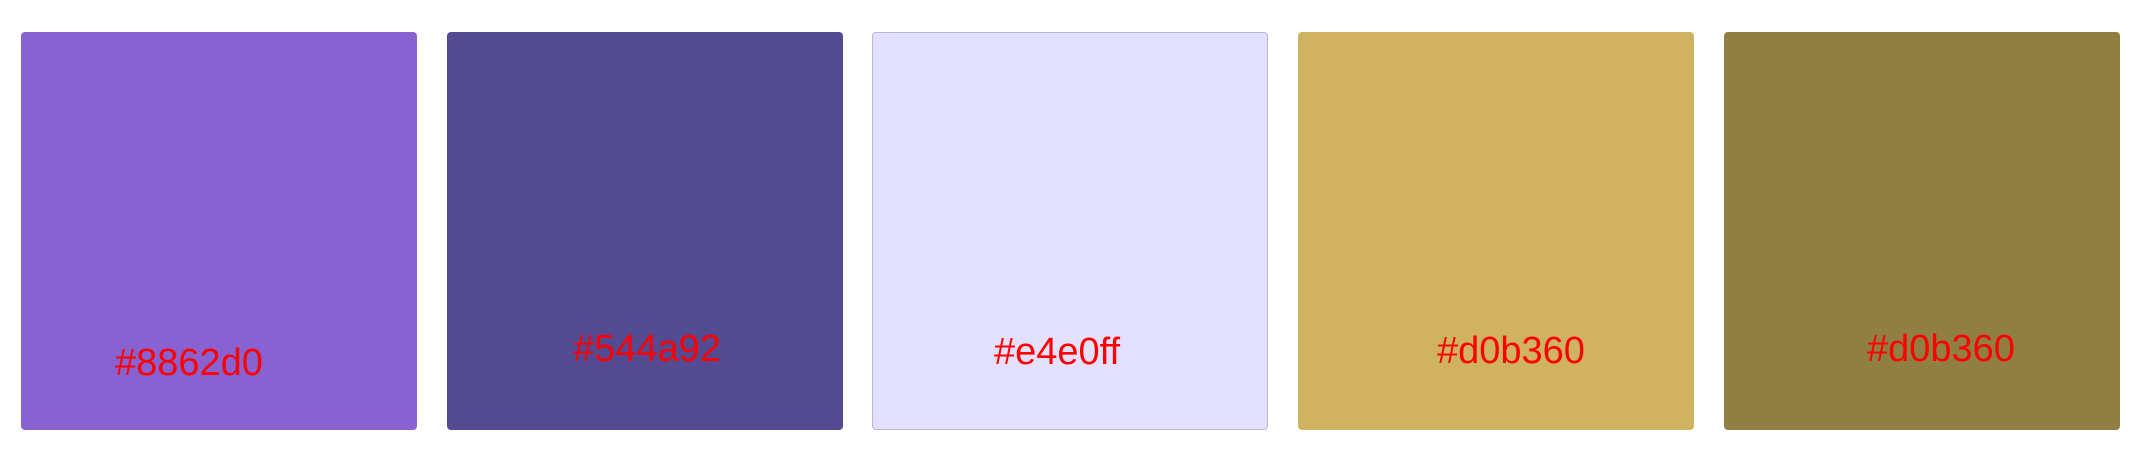  I want to click on swatch-hex-label: #e4e0ff, so click(1057, 352).